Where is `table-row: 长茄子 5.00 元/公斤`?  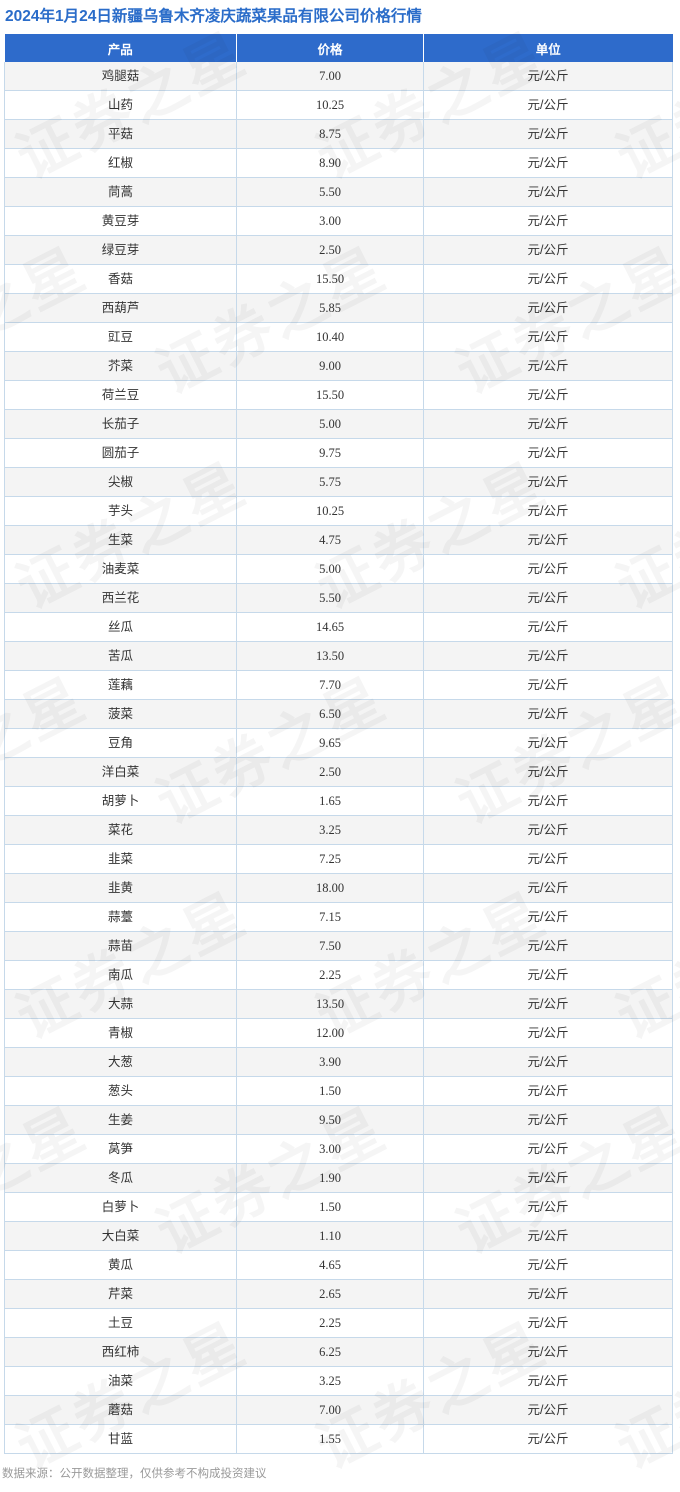
table-row: 长茄子 5.00 元/公斤 is located at coordinates (338, 424).